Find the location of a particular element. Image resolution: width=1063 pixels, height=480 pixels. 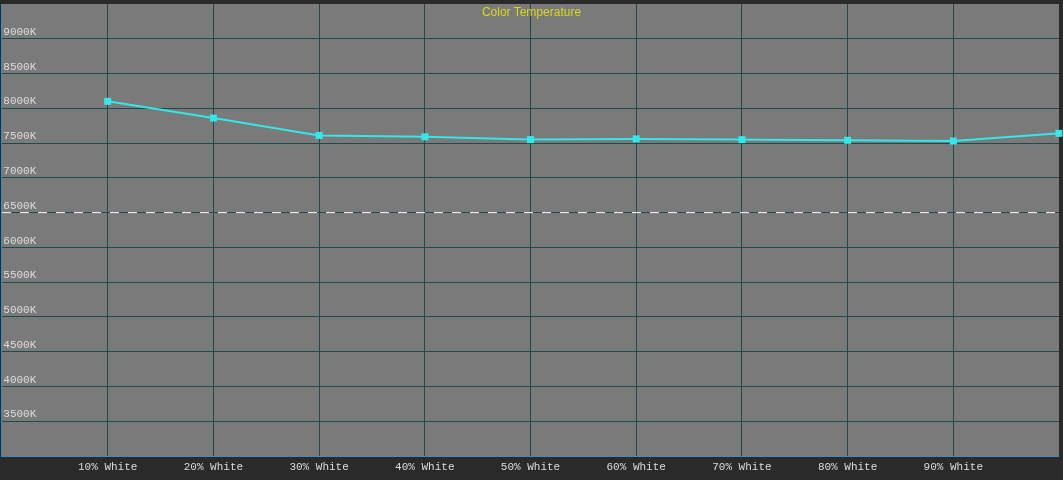

y-tick-label: 9000K is located at coordinates (20, 31).